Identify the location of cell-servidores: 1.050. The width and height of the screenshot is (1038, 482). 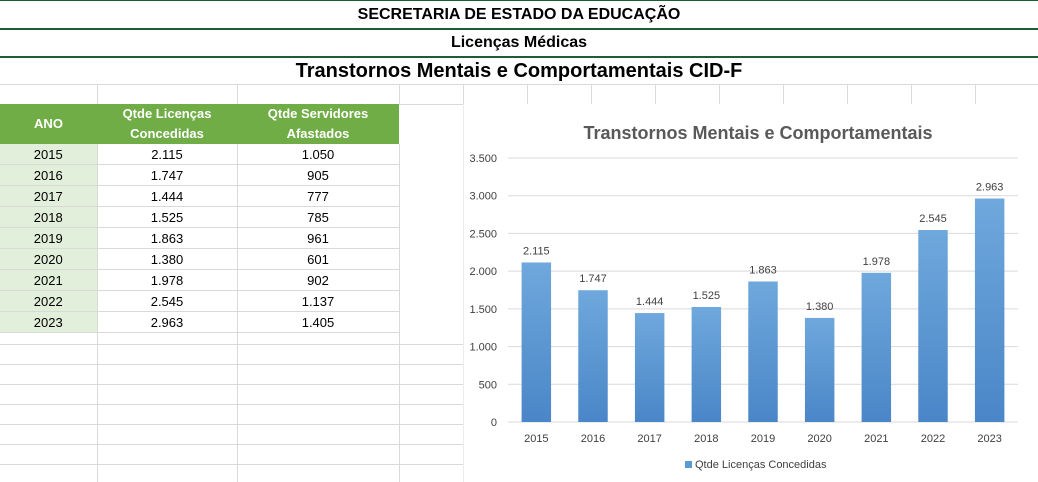
(318, 154).